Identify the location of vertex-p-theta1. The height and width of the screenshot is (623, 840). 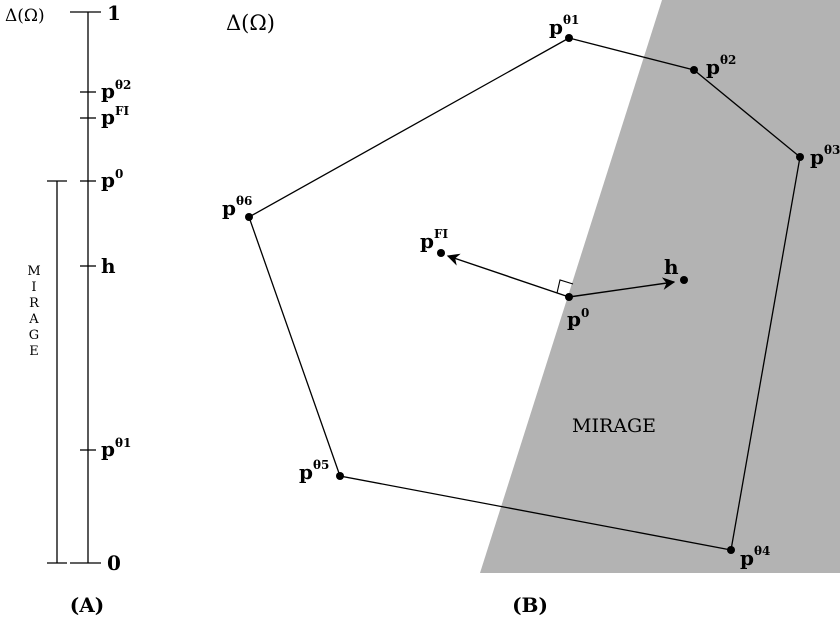
(569, 38).